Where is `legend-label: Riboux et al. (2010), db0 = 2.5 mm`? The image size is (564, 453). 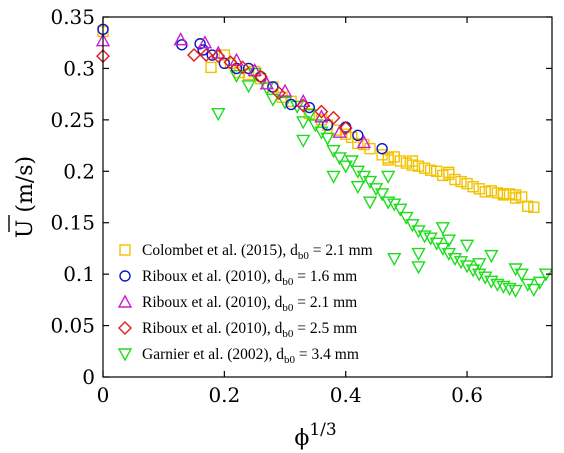 legend-label: Riboux et al. (2010), db0 = 2.5 mm is located at coordinates (249, 330).